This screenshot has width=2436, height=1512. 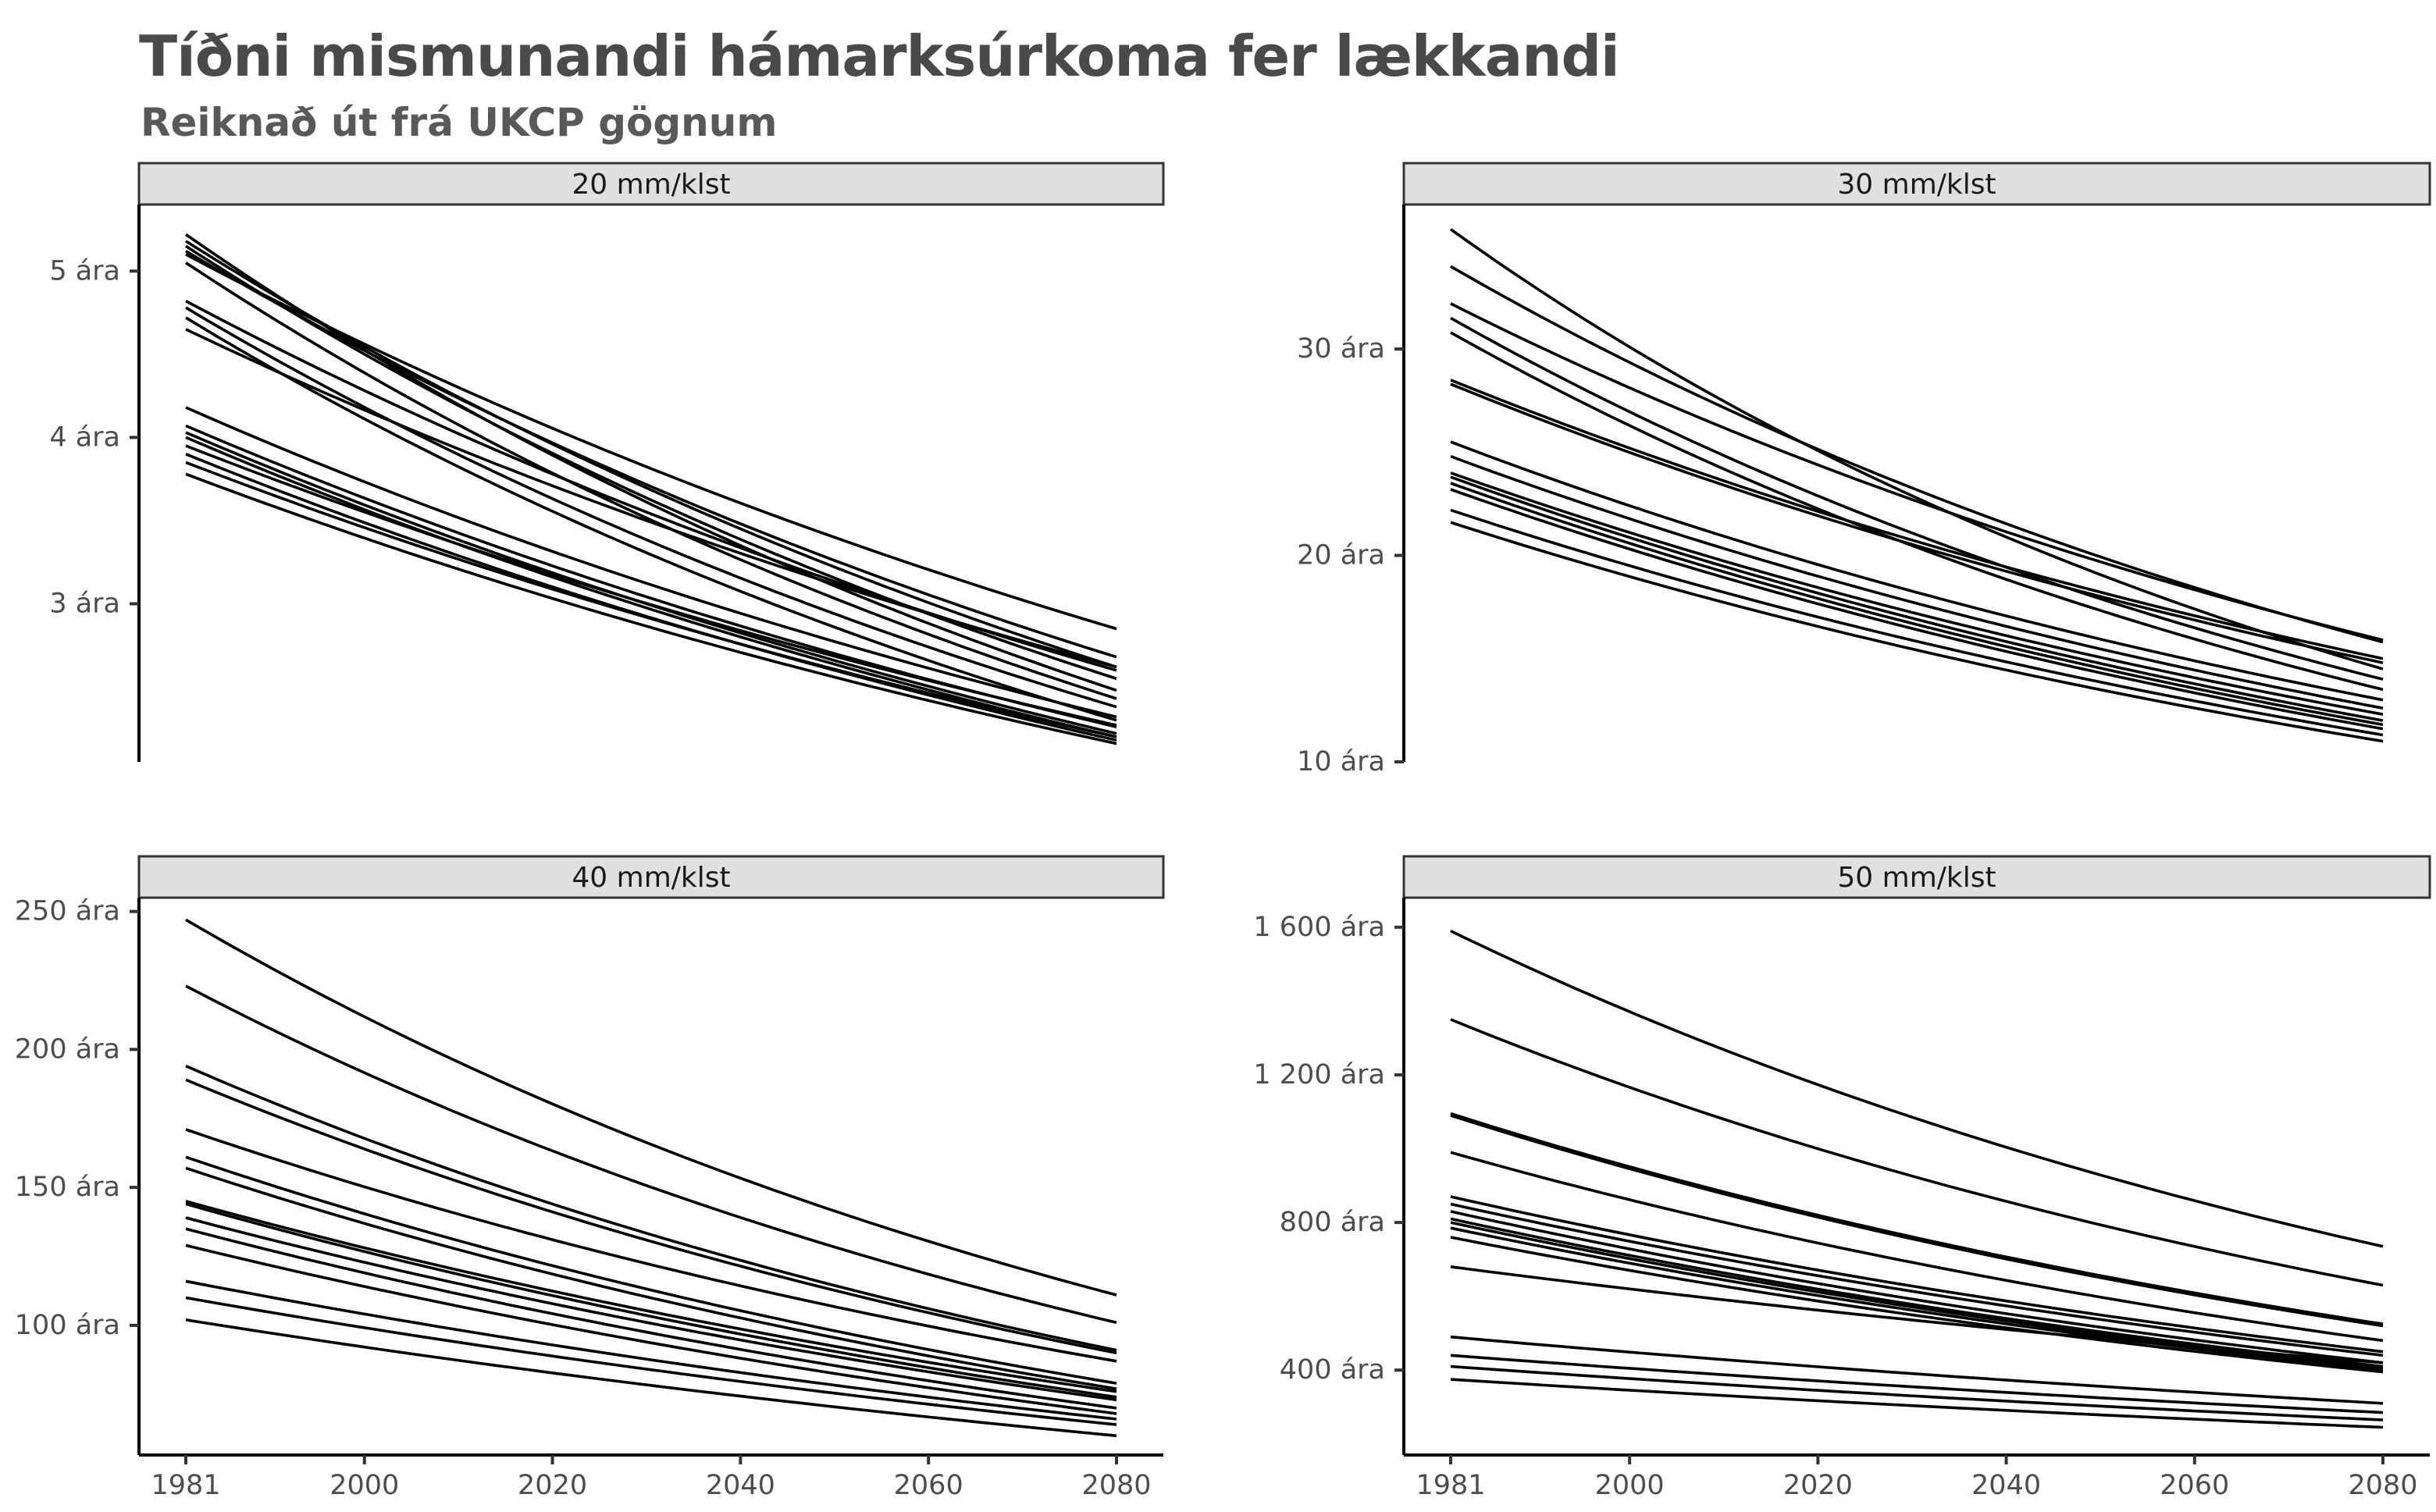 I want to click on panel-strip-label: 30 mm/klst, so click(x=1916, y=185).